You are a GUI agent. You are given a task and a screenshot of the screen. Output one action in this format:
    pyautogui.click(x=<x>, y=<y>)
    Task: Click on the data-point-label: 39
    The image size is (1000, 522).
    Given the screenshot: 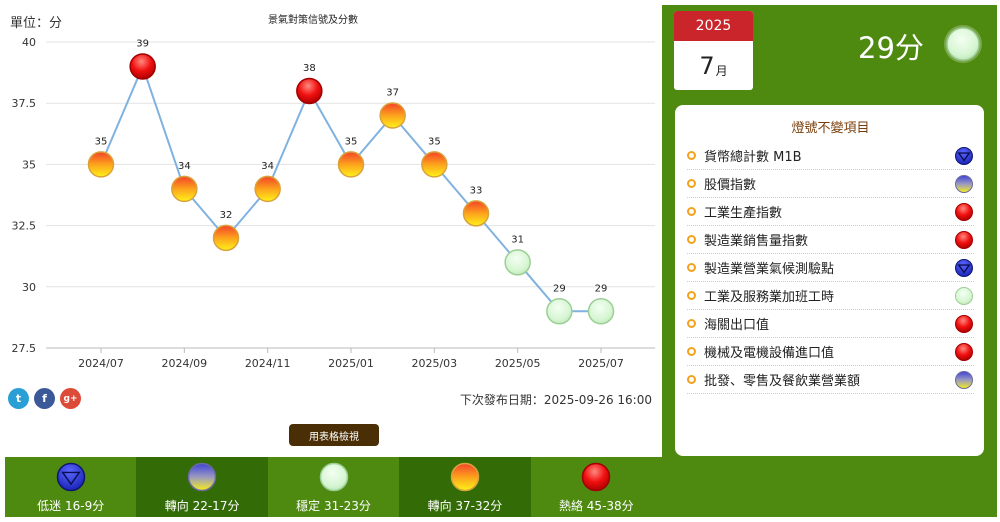 What is the action you would take?
    pyautogui.click(x=142, y=43)
    